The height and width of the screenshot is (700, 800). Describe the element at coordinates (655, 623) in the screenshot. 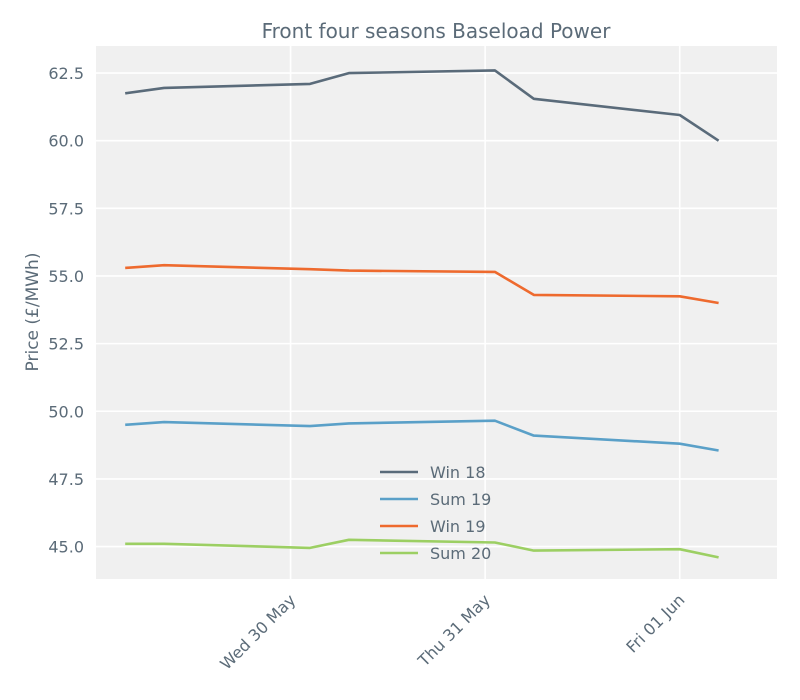

I see `x-tick-label: Fri 01 Jun` at that location.